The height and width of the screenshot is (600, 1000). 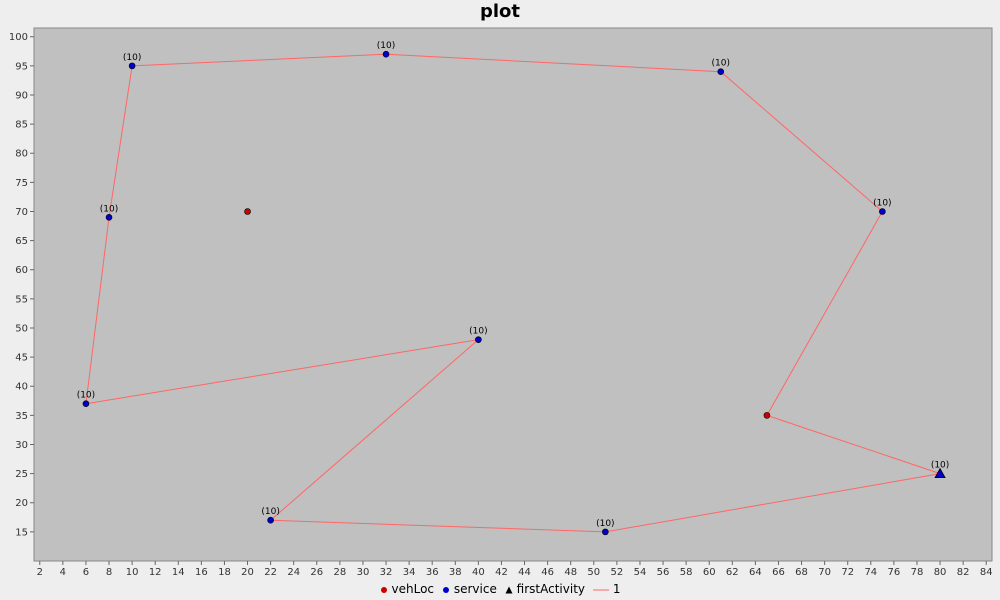 I want to click on y-tick-label: 65, so click(x=21, y=241).